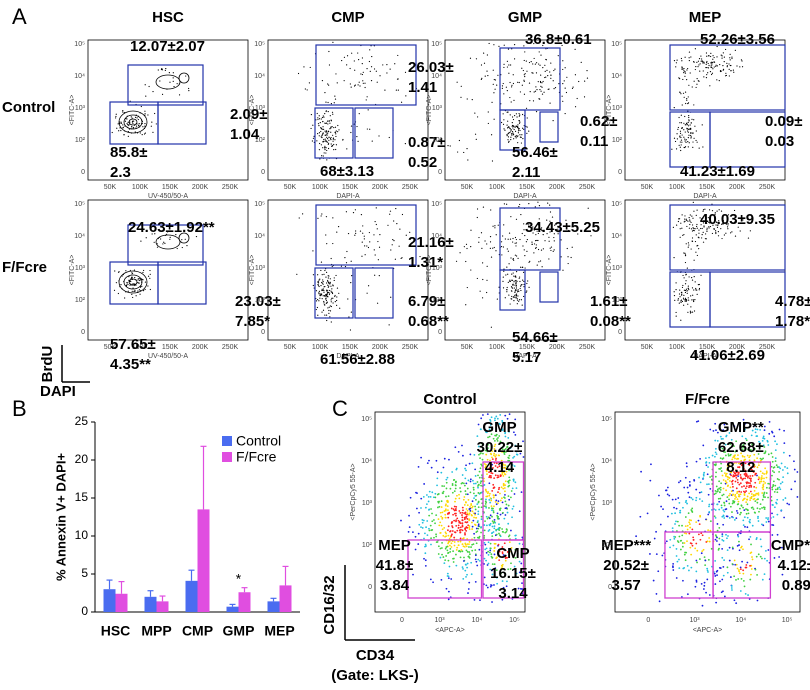 This screenshot has width=810, height=690. I want to click on x-tick-label: 100K, so click(677, 187).